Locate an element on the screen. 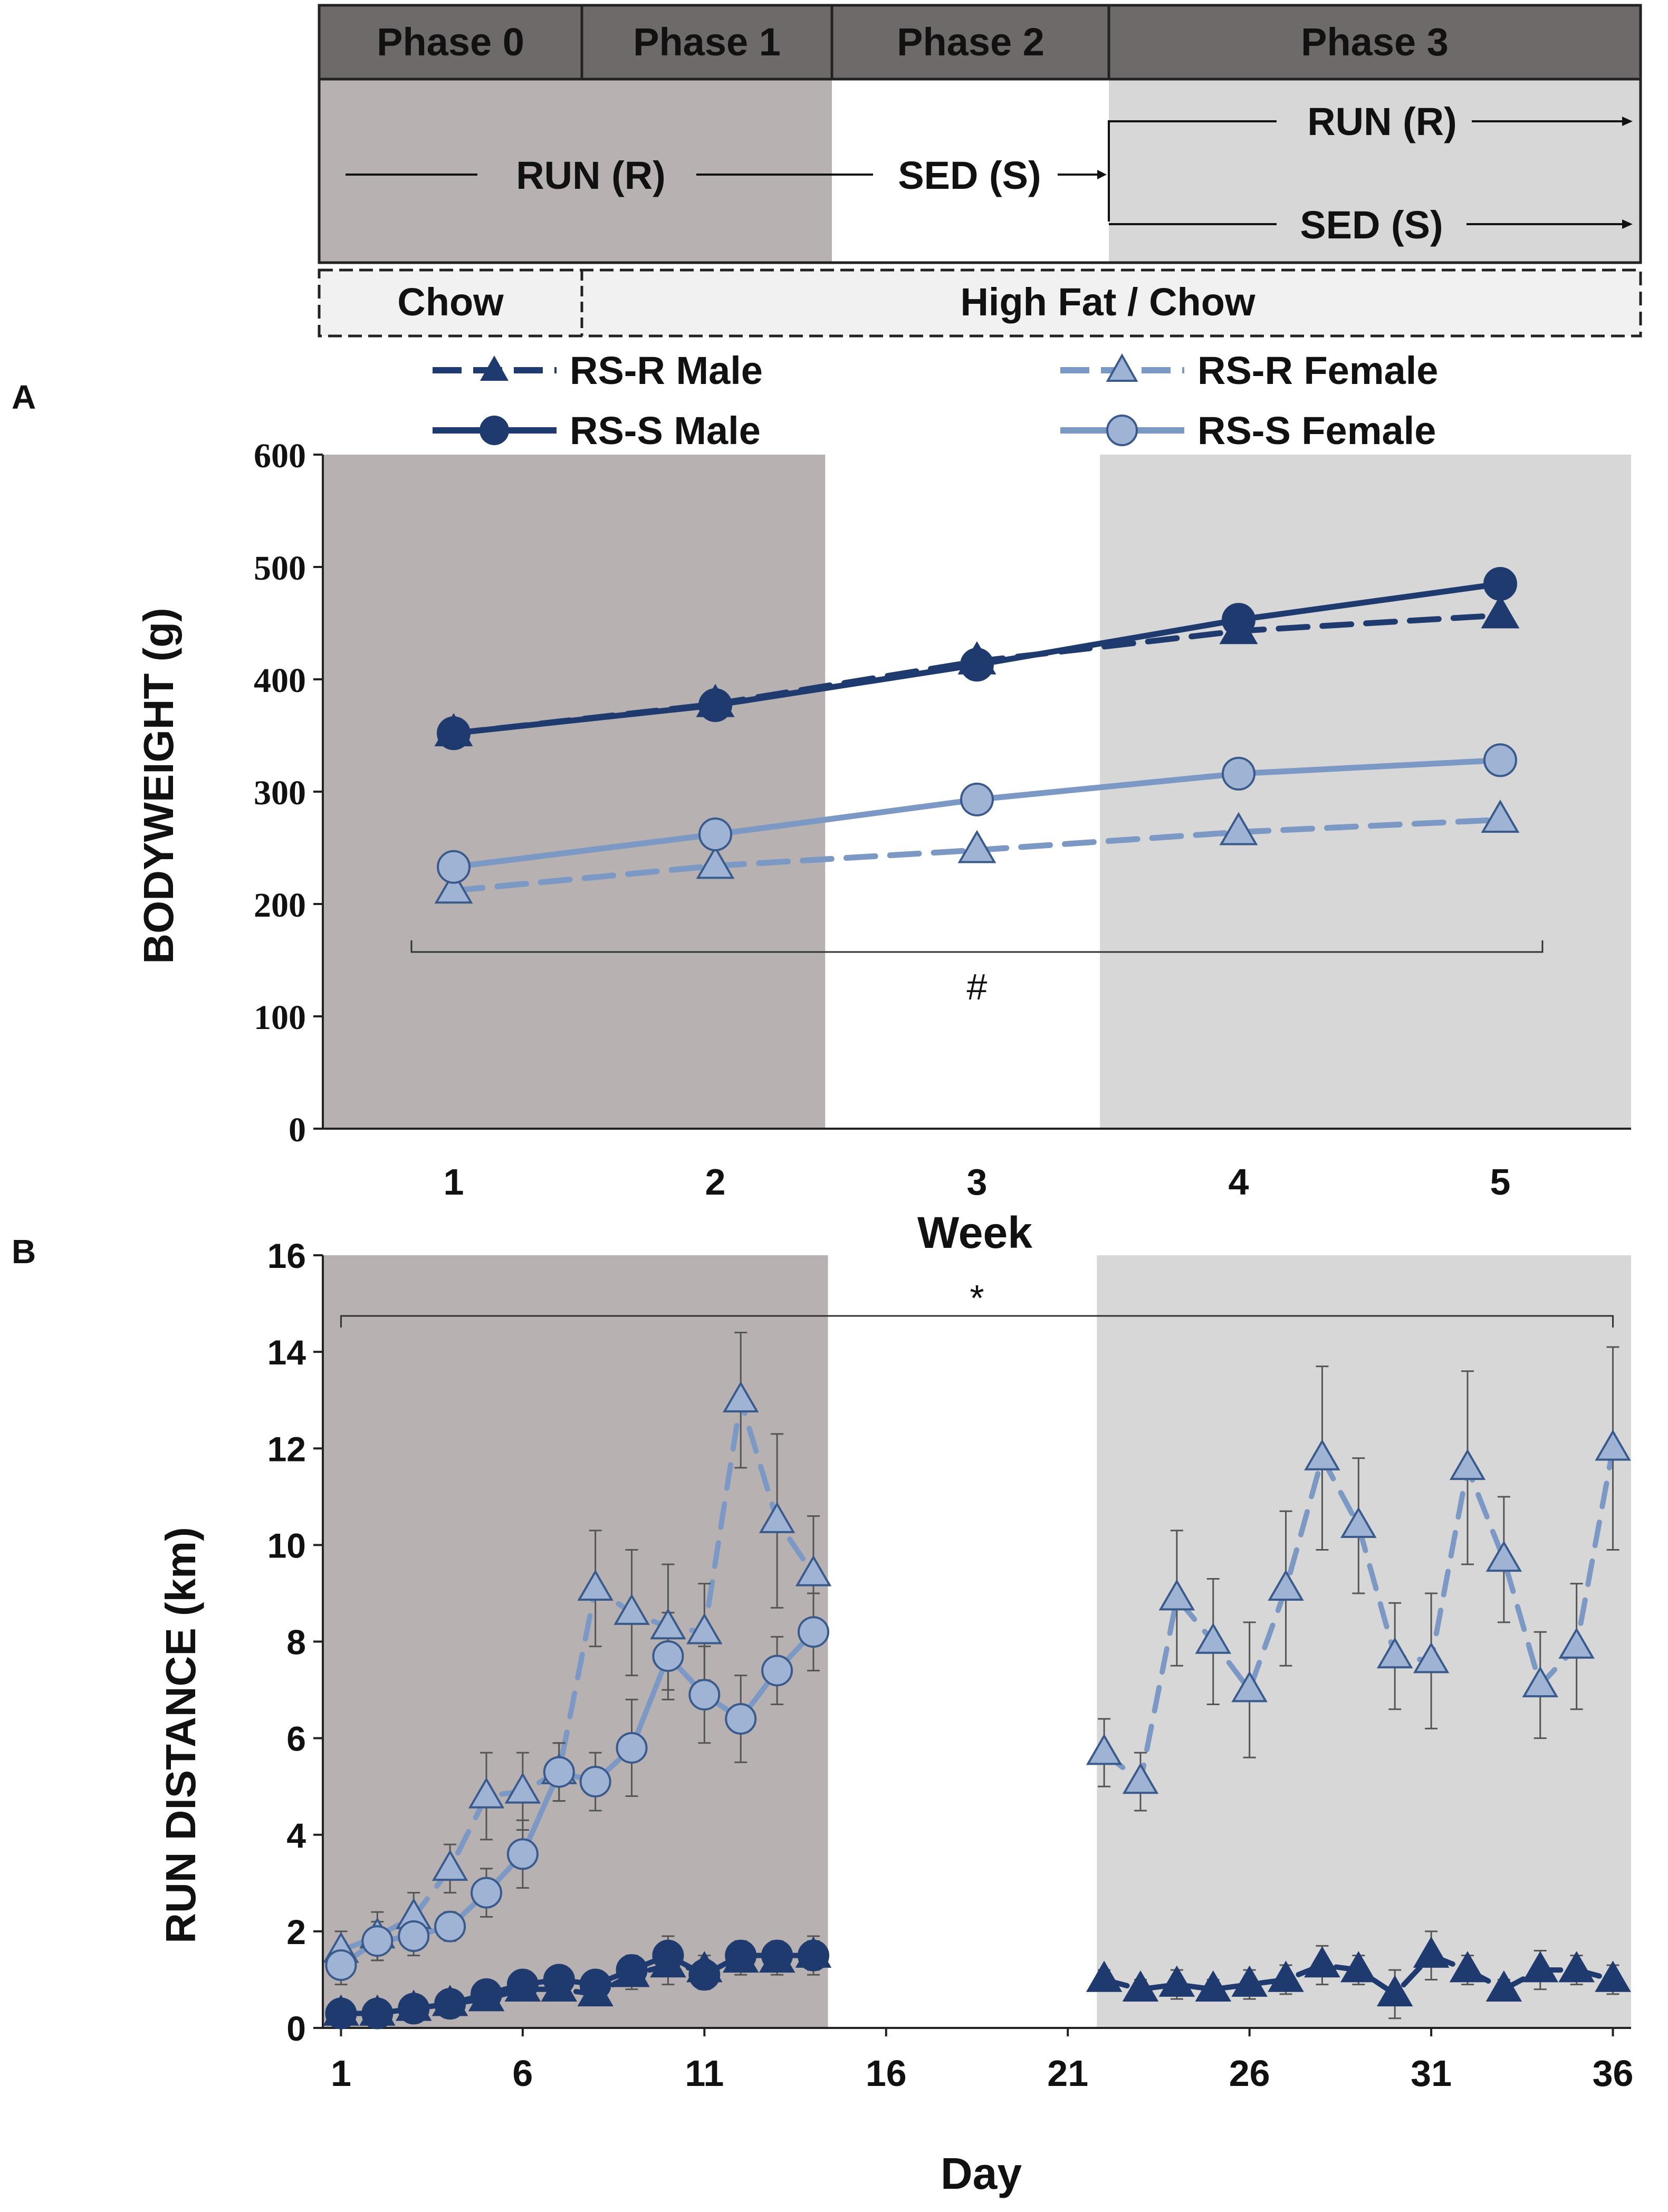  x-tick-label: 6 is located at coordinates (522, 2073).